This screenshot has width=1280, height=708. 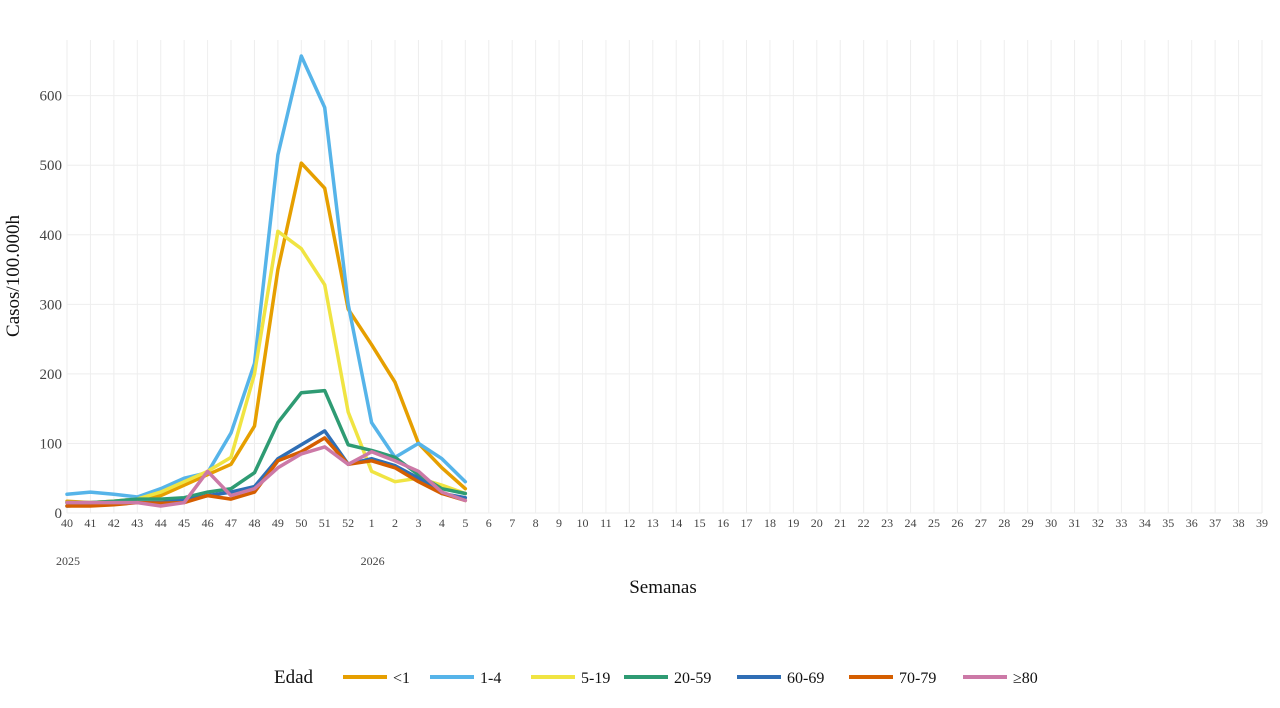 I want to click on legend-label: 5-19, so click(x=595, y=678).